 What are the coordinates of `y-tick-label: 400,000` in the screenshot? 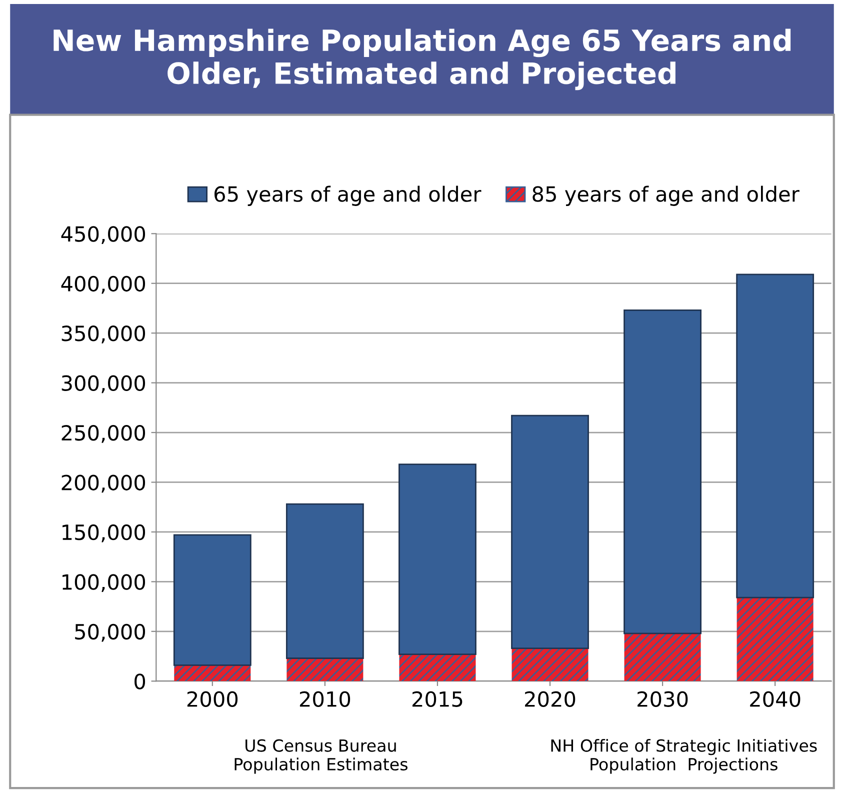 It's located at (103, 285).